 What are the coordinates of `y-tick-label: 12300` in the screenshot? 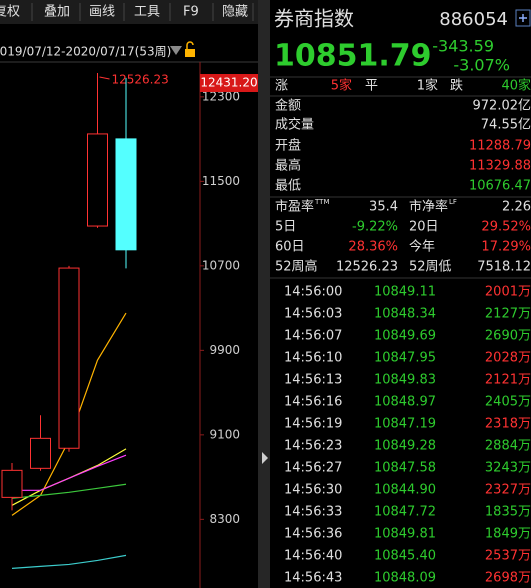 It's located at (221, 96).